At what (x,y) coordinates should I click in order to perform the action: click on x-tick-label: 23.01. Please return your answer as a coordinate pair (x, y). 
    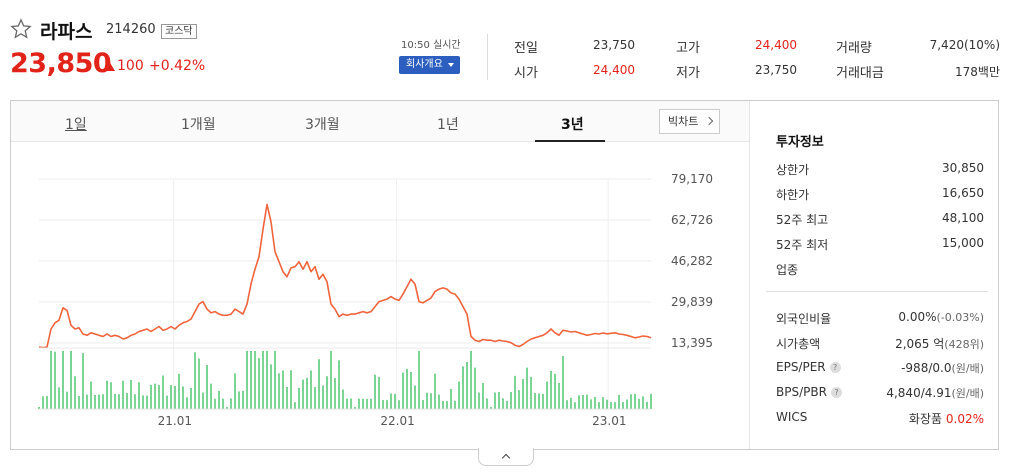
    Looking at the image, I should click on (609, 421).